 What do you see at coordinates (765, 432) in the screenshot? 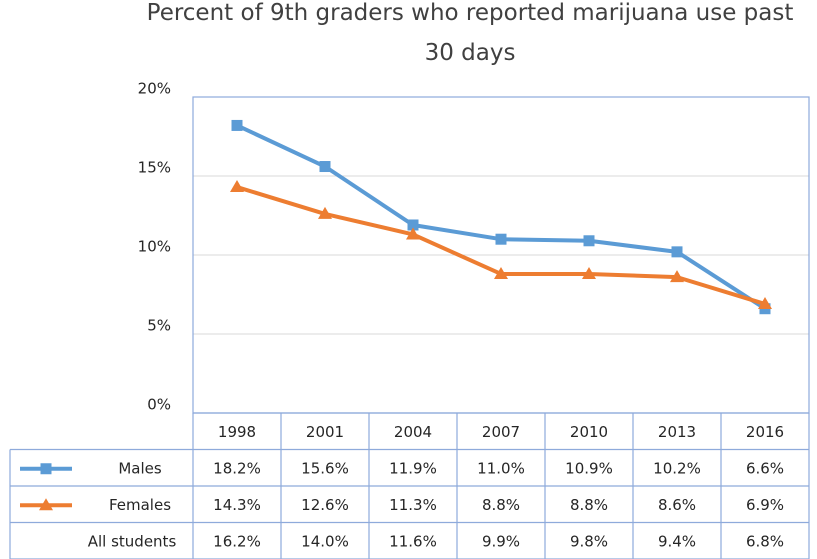
I see `x-tick-label: 2016` at bounding box center [765, 432].